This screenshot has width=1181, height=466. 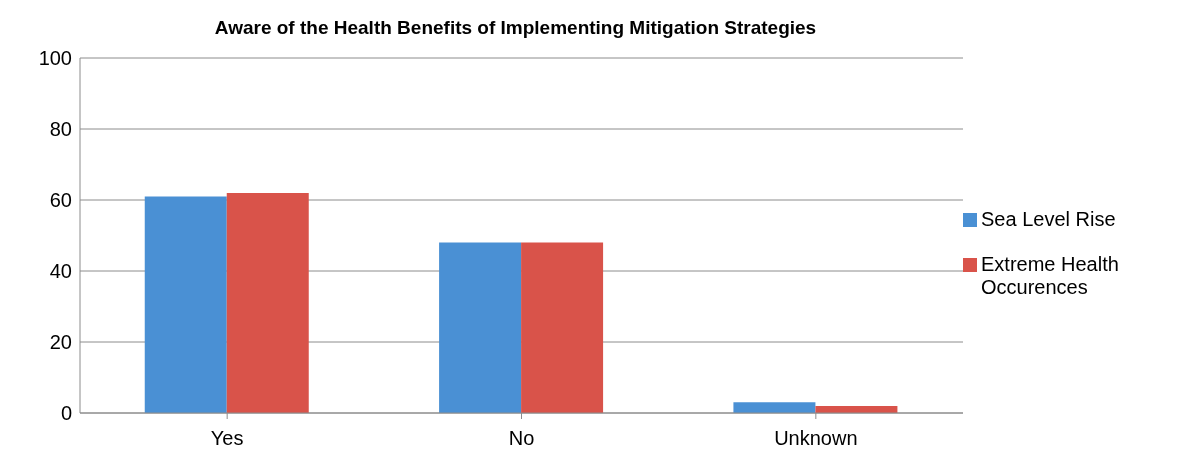 I want to click on y-tick-label: 80, so click(x=60, y=129).